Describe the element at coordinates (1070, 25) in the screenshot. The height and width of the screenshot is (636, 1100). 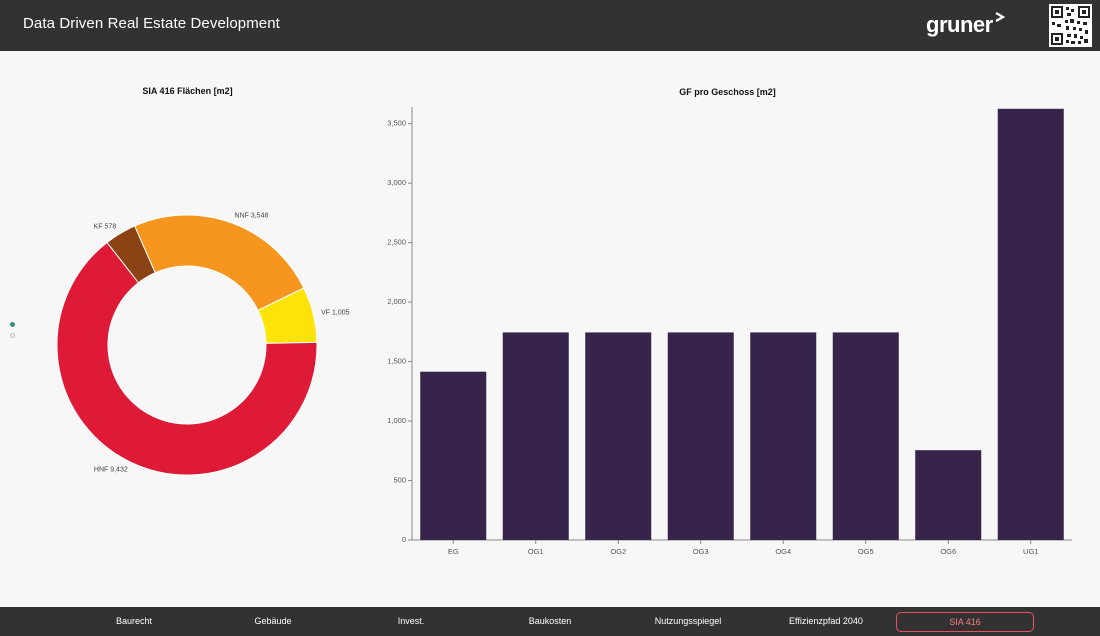
I see `qr-code-icon` at that location.